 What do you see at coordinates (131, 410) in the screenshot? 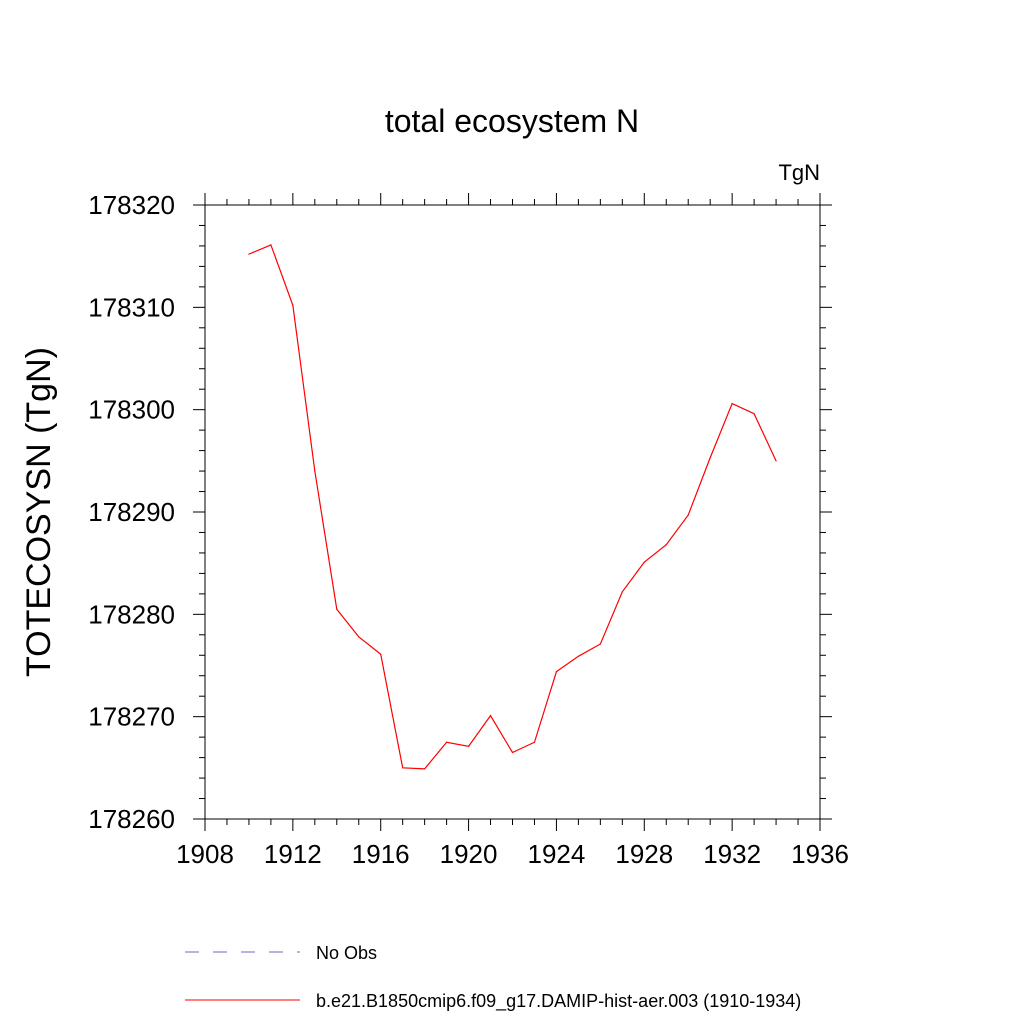
I see `y-tick-label: 178300` at bounding box center [131, 410].